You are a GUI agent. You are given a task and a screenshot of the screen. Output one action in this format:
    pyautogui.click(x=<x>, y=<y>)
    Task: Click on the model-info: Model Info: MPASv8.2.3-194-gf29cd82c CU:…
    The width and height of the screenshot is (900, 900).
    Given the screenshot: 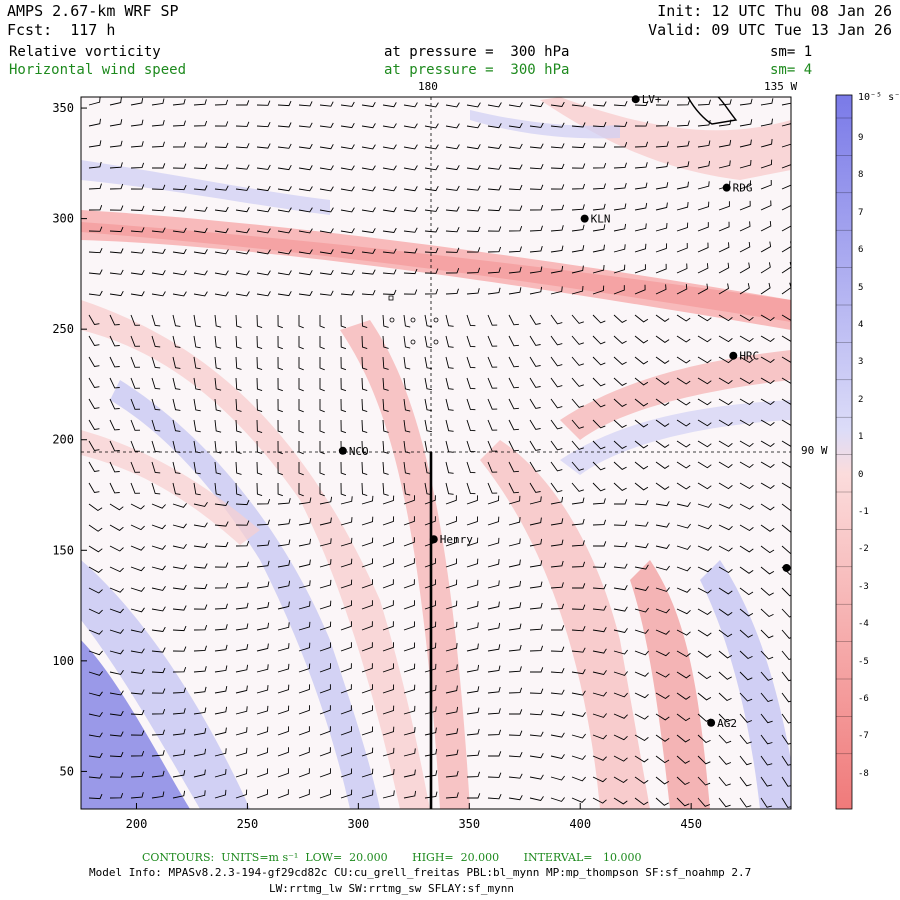 What is the action you would take?
    pyautogui.click(x=420, y=872)
    